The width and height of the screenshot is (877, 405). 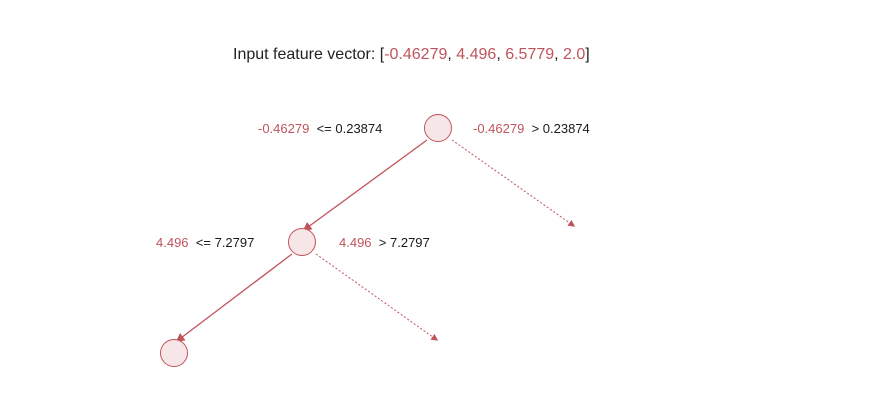 What do you see at coordinates (438, 128) in the screenshot?
I see `tree-node-root` at bounding box center [438, 128].